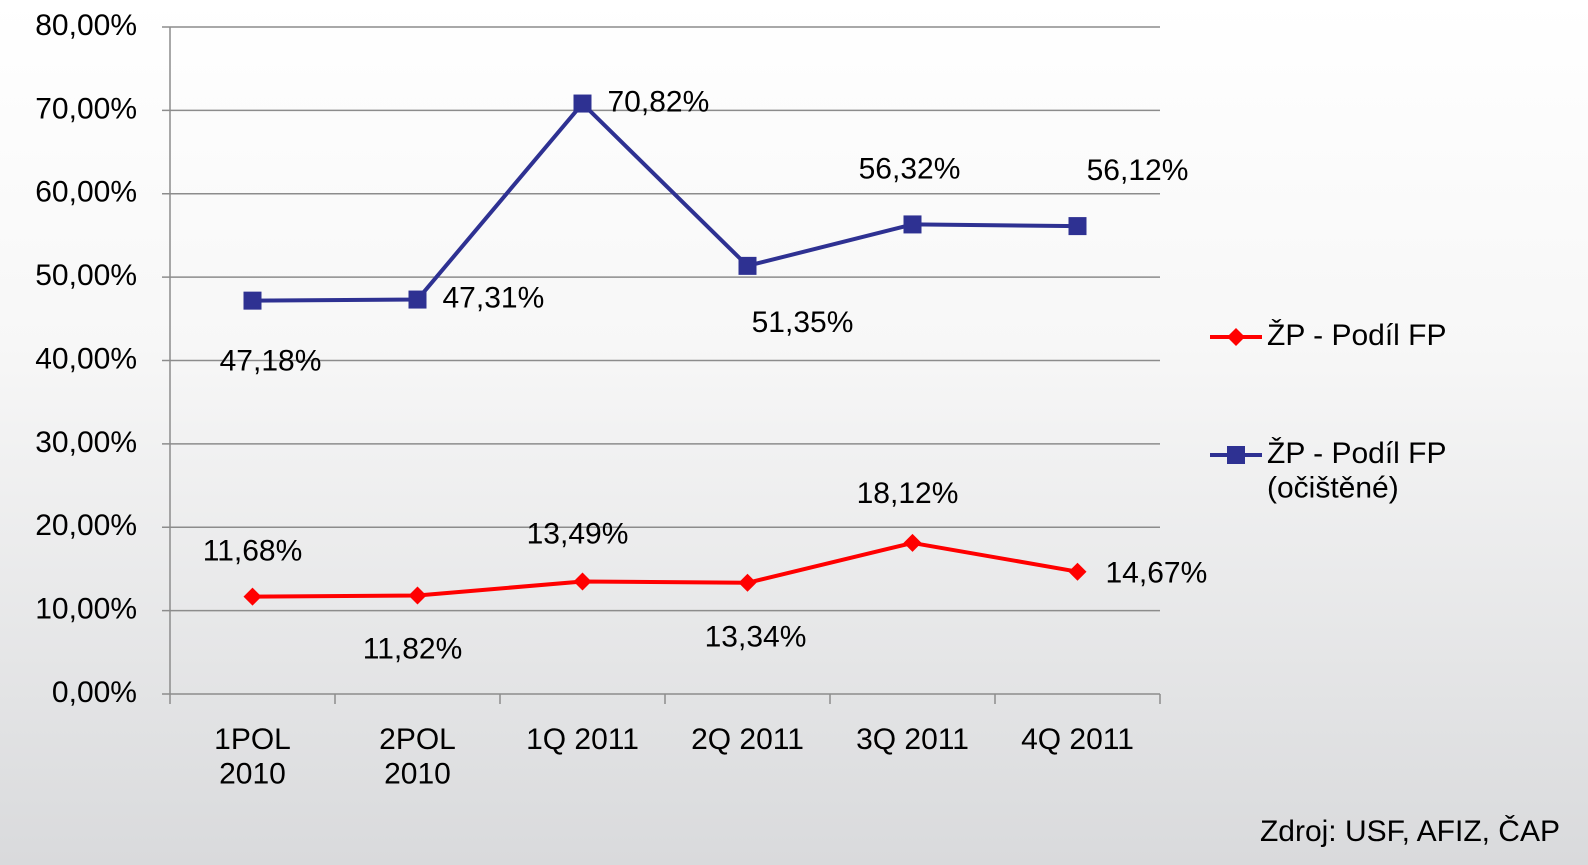  Describe the element at coordinates (252, 757) in the screenshot. I see `x-tick-label: 1POL 2010` at that location.